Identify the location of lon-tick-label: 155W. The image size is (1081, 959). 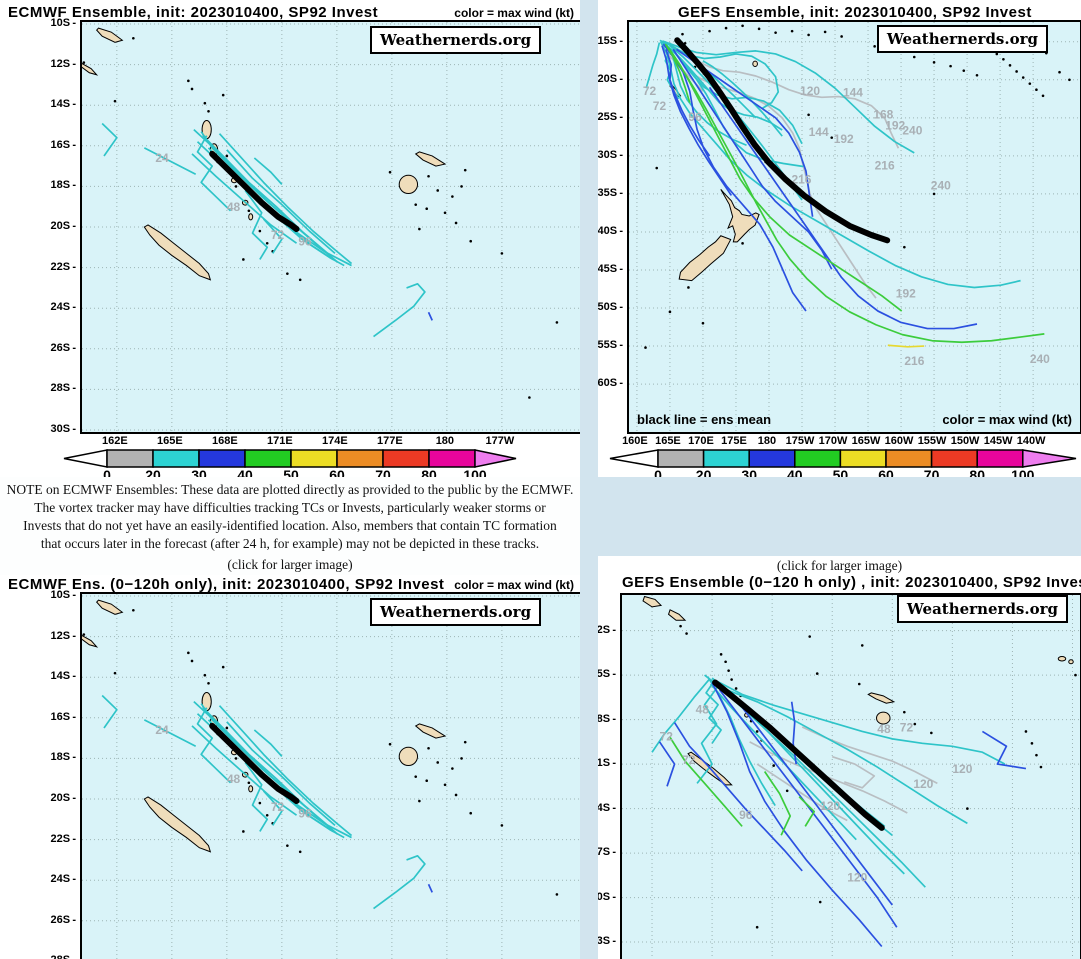
(932, 441).